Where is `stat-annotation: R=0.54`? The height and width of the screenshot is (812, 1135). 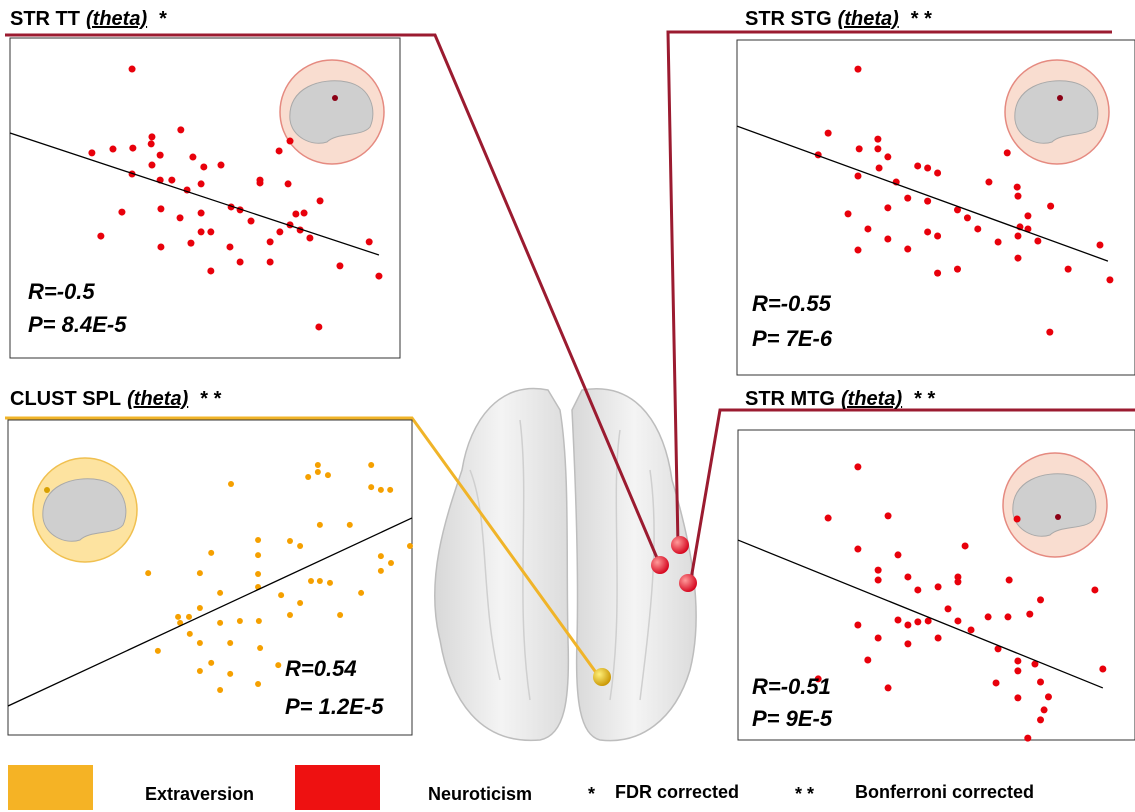 stat-annotation: R=0.54 is located at coordinates (321, 668).